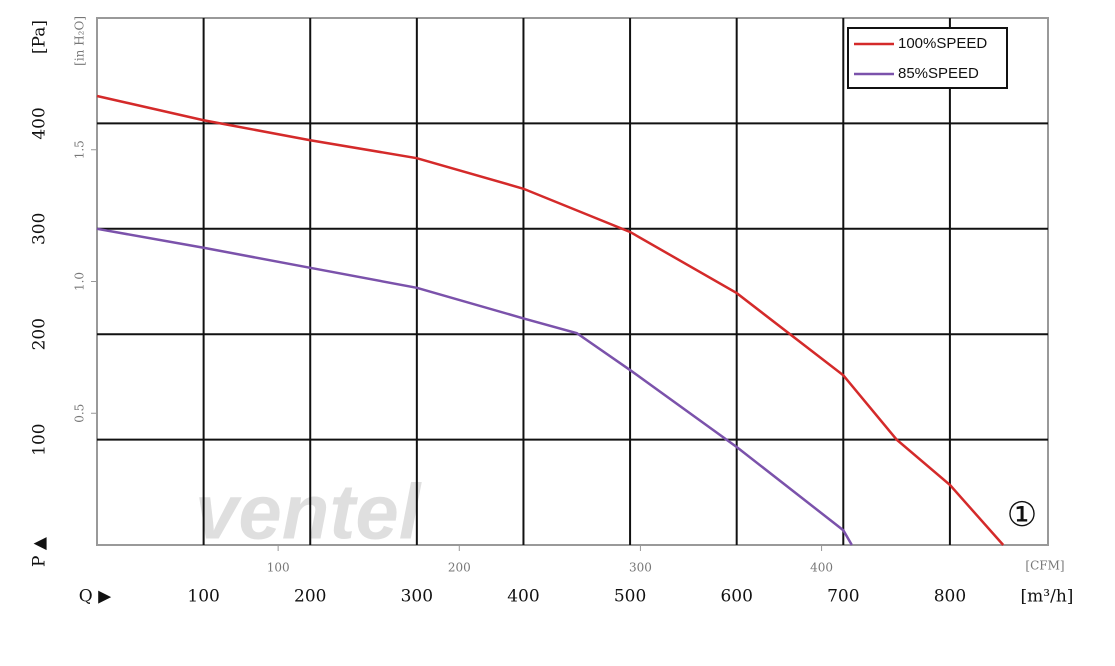 The image size is (1115, 666). What do you see at coordinates (80, 41) in the screenshot?
I see `y2-axis-label: [in H₂O]` at bounding box center [80, 41].